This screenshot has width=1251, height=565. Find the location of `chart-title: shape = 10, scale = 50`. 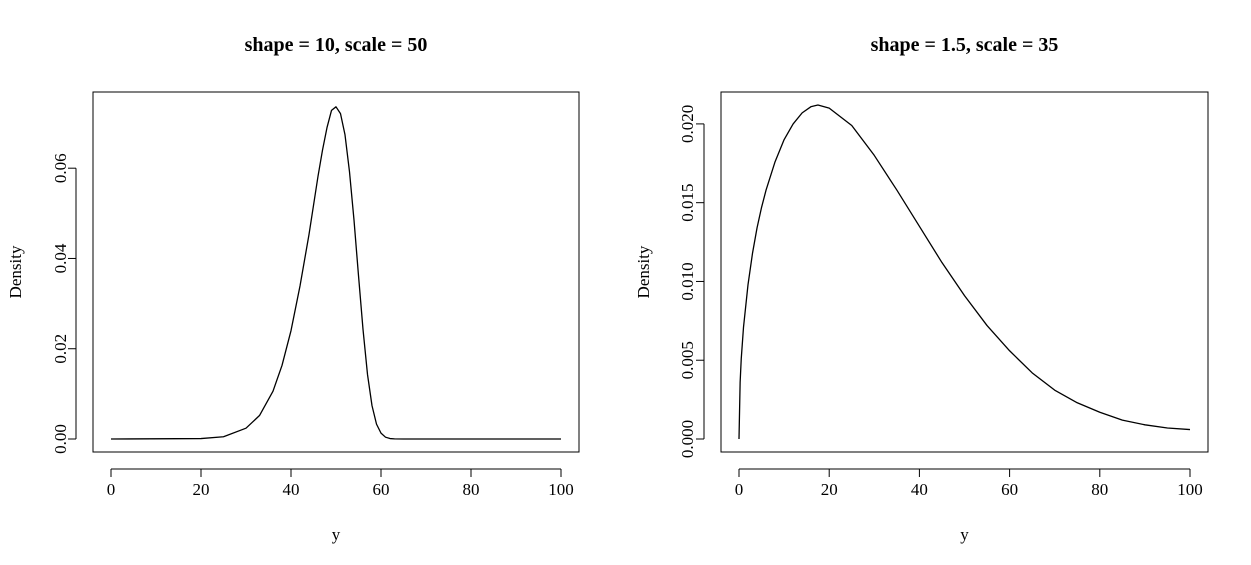

chart-title: shape = 10, scale = 50 is located at coordinates (336, 45).